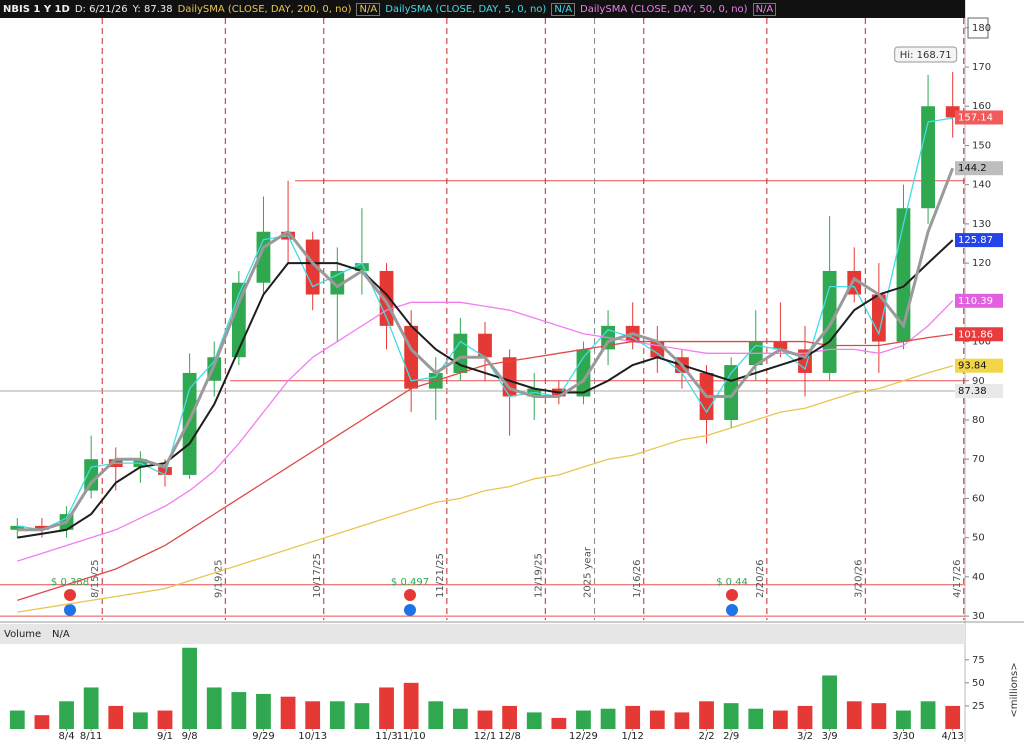  Describe the element at coordinates (978, 616) in the screenshot. I see `y-tick-label: 30` at that location.